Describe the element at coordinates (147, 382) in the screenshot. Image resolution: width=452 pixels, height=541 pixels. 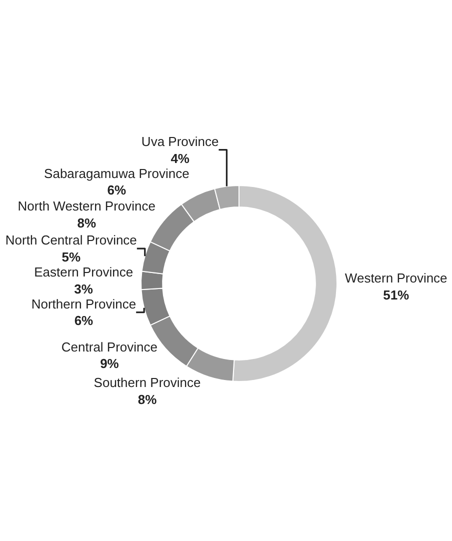
I see `slice-label: Southern Province` at that location.